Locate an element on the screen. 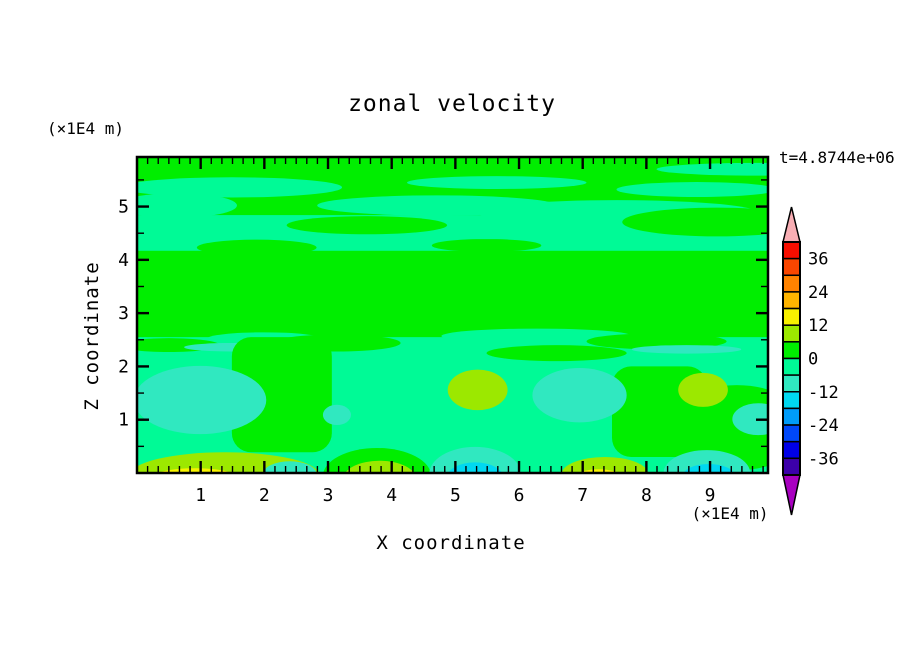 This screenshot has height=654, width=904. colorbar-segment--24--18 is located at coordinates (791, 416).